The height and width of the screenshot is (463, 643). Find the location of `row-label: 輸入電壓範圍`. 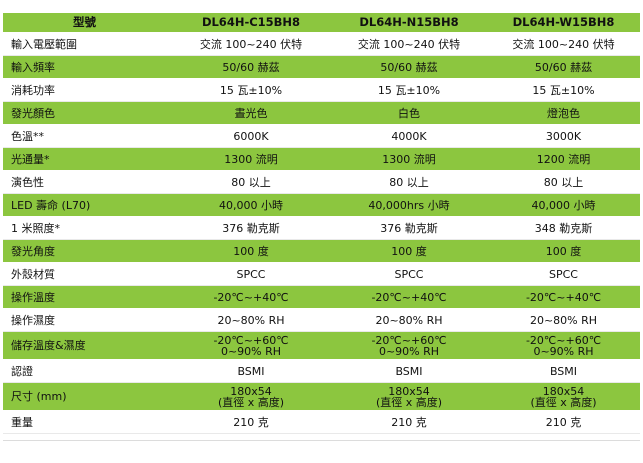

row-label: 輸入電壓範圍 is located at coordinates (87, 44).